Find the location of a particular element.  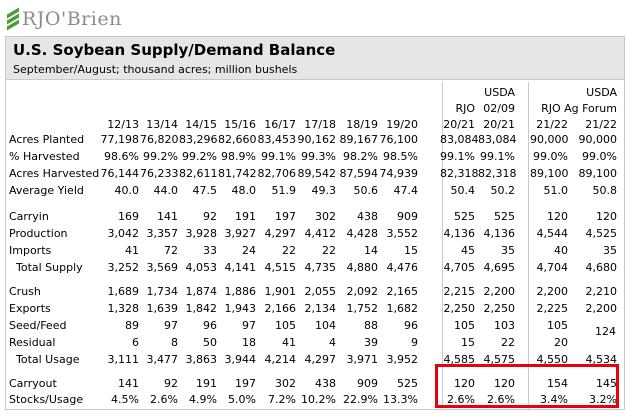

table-cell: 90,000 is located at coordinates (598, 139).